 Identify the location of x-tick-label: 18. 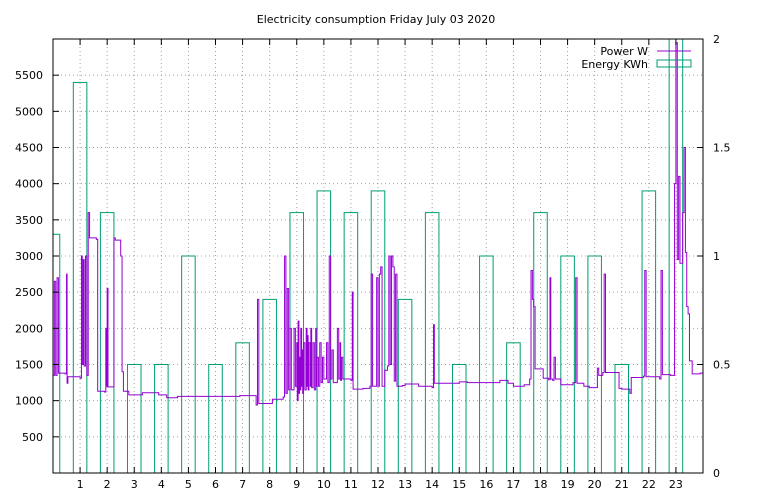
(541, 484).